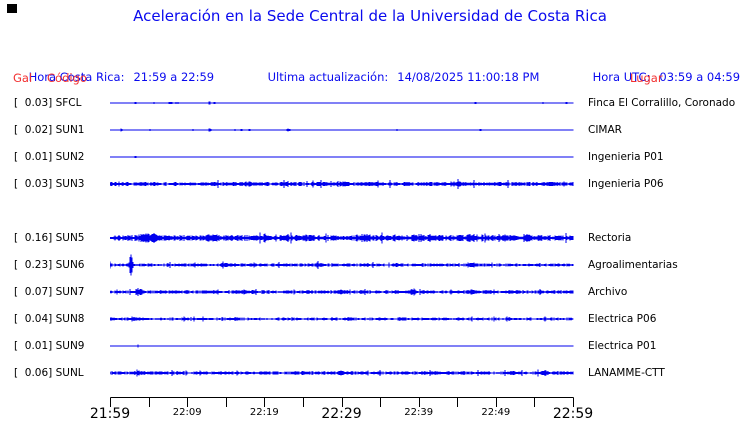 The image size is (740, 423). I want to click on station-code: SUN9, so click(68, 346).